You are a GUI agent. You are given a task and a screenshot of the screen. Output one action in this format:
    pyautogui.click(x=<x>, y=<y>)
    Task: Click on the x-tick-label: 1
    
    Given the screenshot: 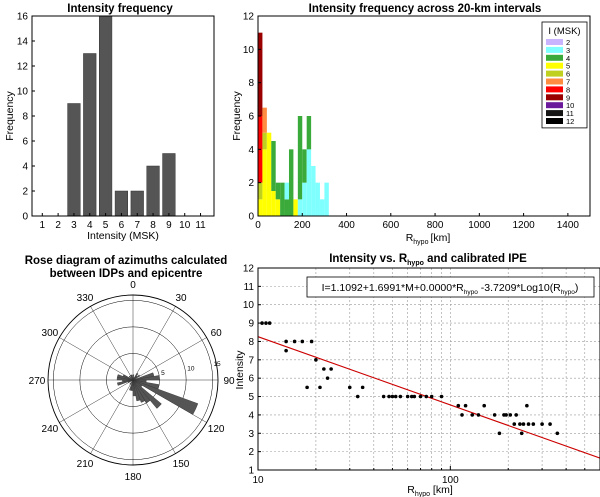 What is the action you would take?
    pyautogui.click(x=43, y=225)
    